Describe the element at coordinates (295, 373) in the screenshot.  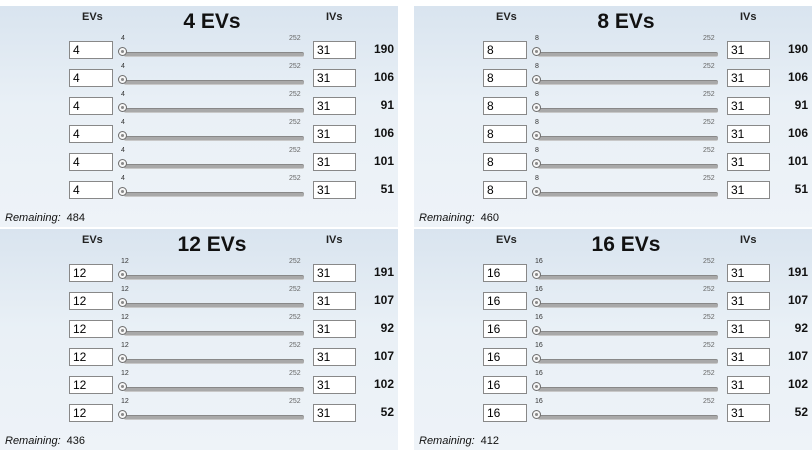
I see `slider-max-label: 252` at that location.